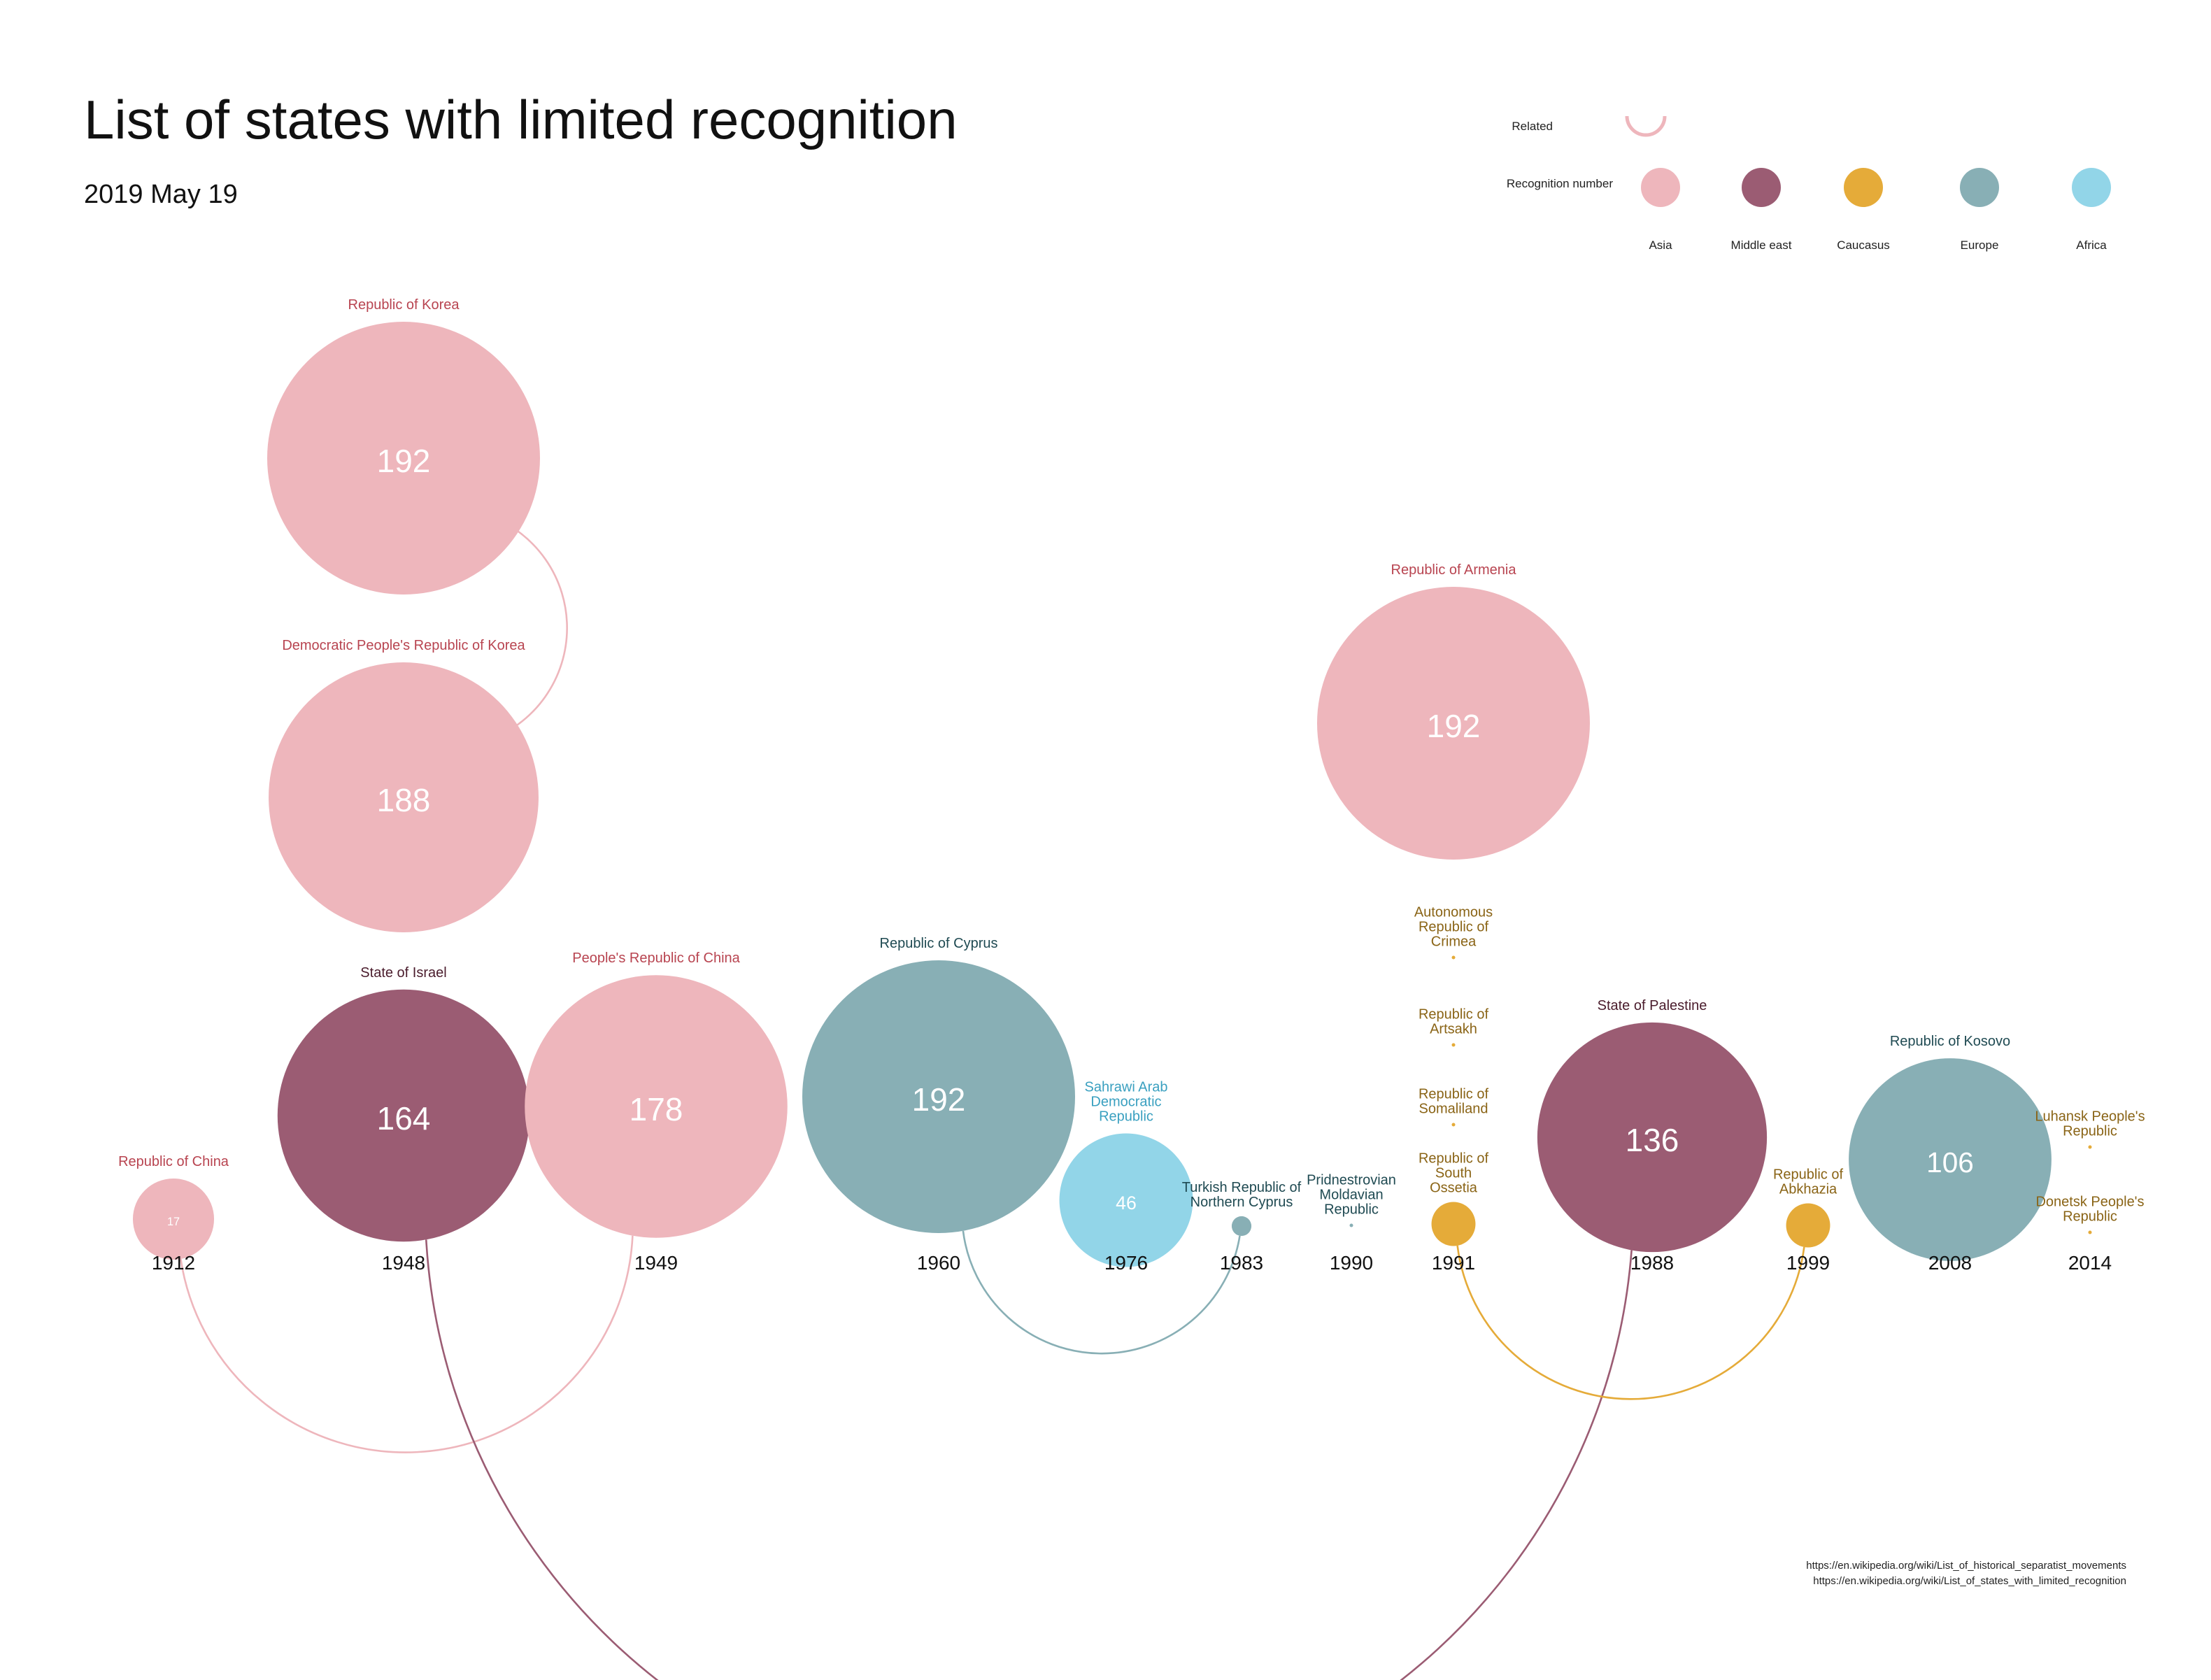  I want to click on legend-swatch-caucasus, so click(1863, 188).